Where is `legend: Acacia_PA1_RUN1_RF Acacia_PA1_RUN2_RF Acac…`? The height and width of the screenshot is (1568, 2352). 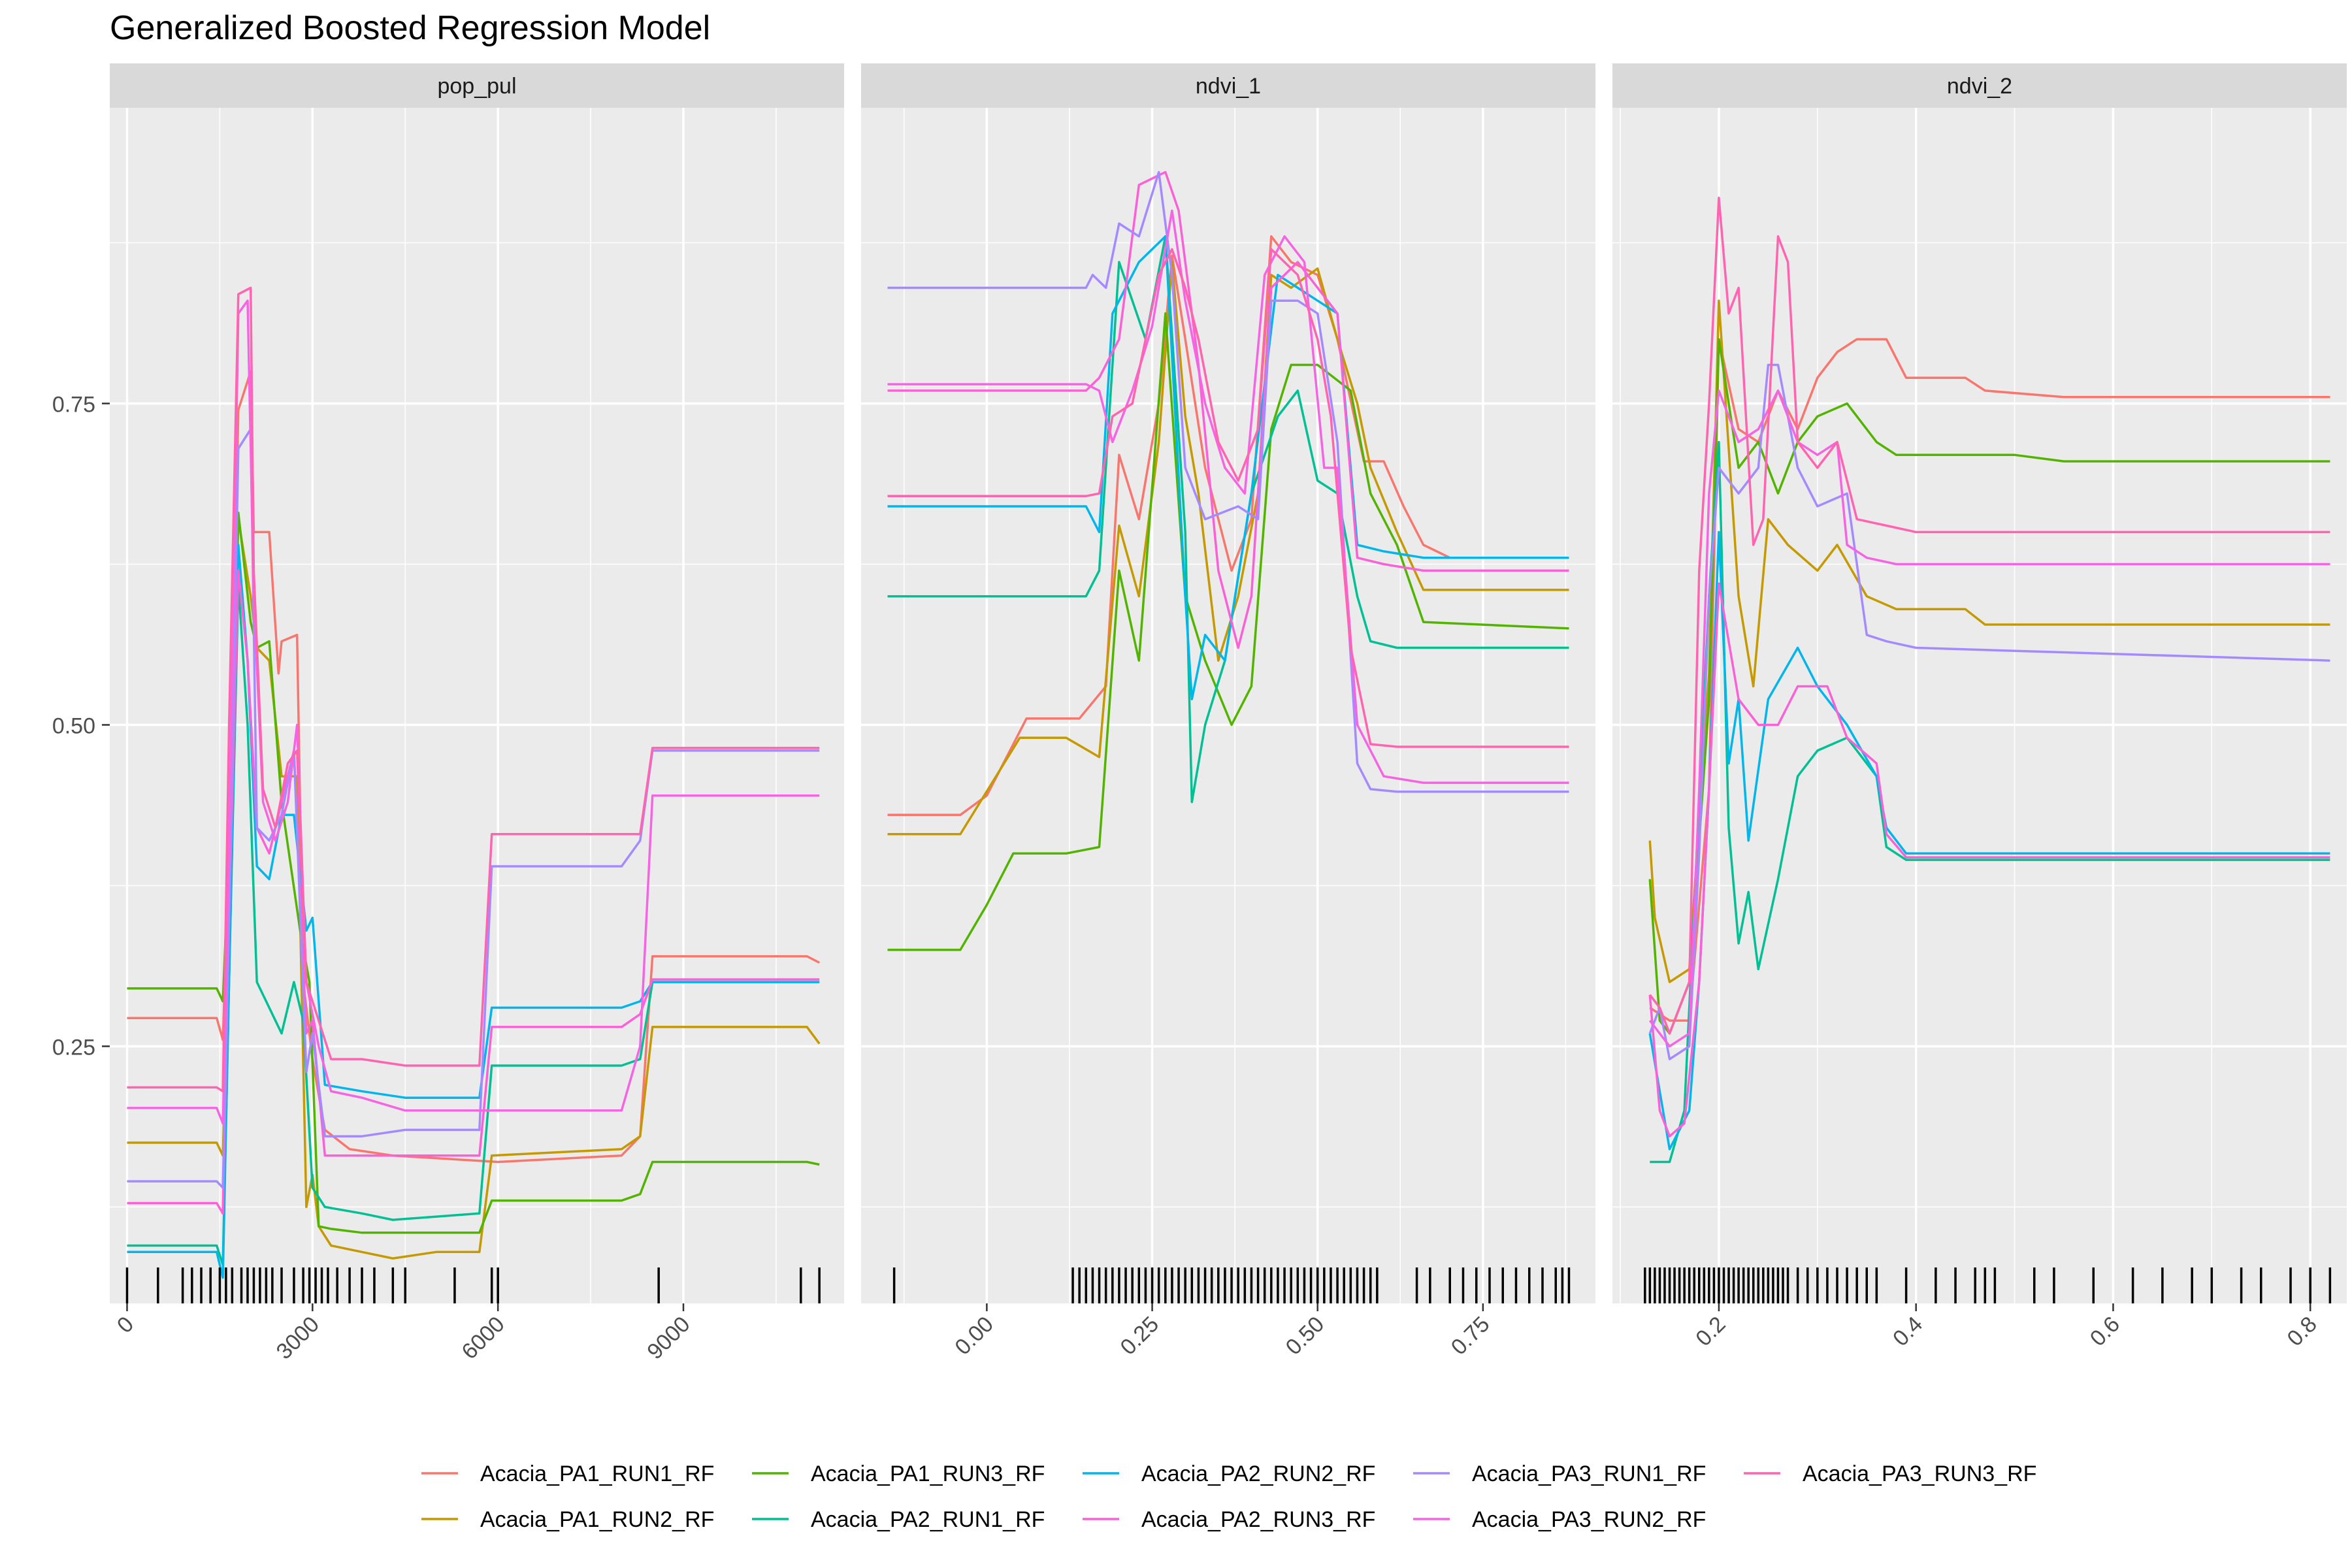 legend: Acacia_PA1_RUN1_RF Acacia_PA1_RUN2_RF Acac… is located at coordinates (1228, 1497).